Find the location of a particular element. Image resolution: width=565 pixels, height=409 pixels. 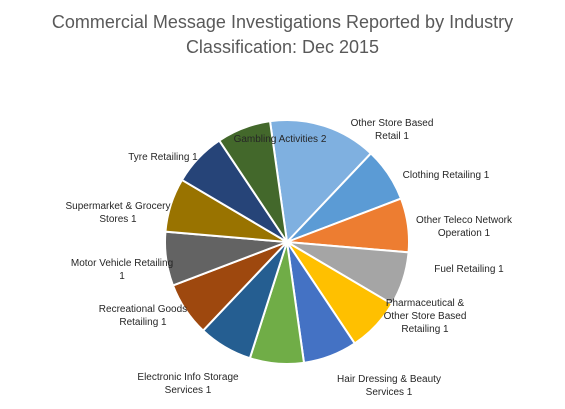

slice-label-5: Fuel Retailing 1 is located at coordinates (469, 269).